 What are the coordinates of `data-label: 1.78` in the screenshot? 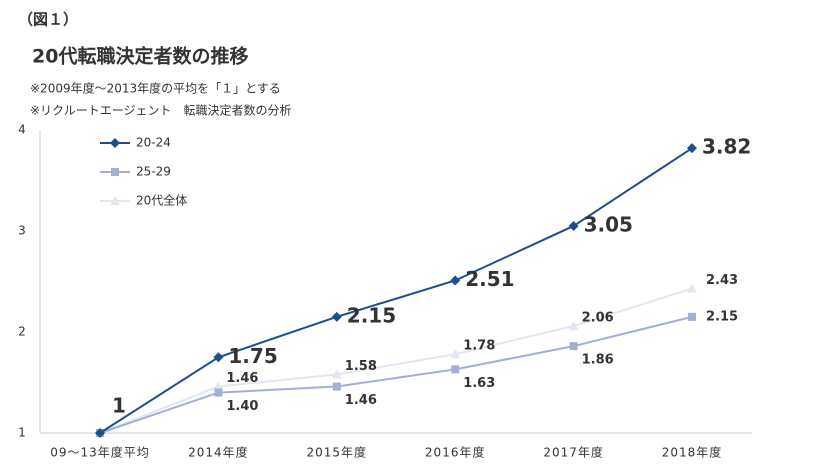 It's located at (479, 346).